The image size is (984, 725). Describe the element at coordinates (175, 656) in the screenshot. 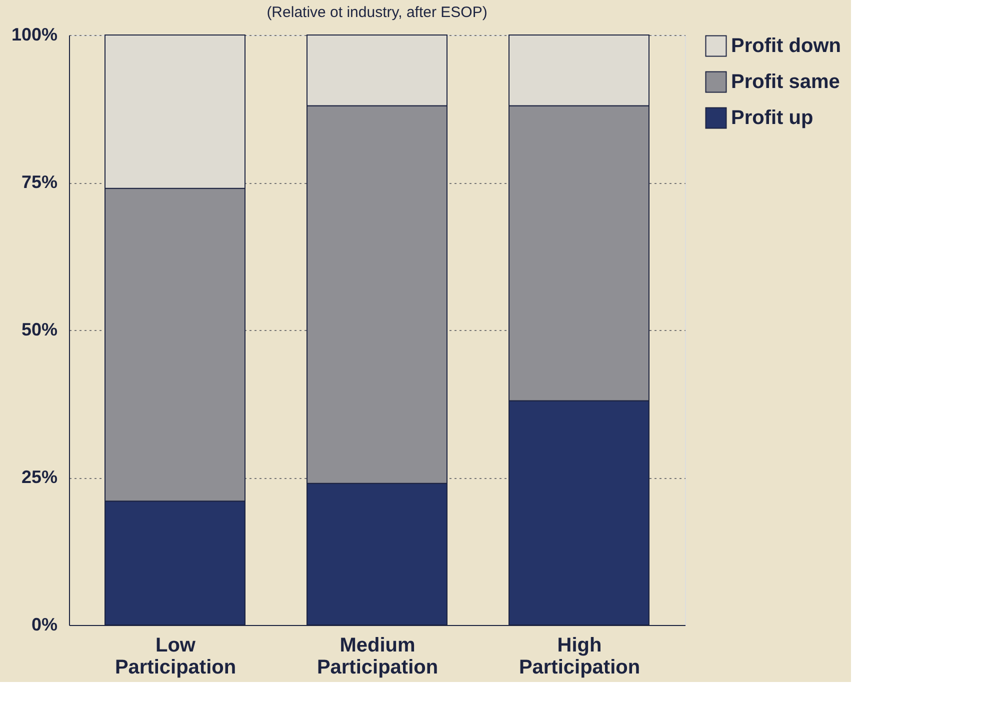

I see `x-tick-label: Low Participation` at that location.